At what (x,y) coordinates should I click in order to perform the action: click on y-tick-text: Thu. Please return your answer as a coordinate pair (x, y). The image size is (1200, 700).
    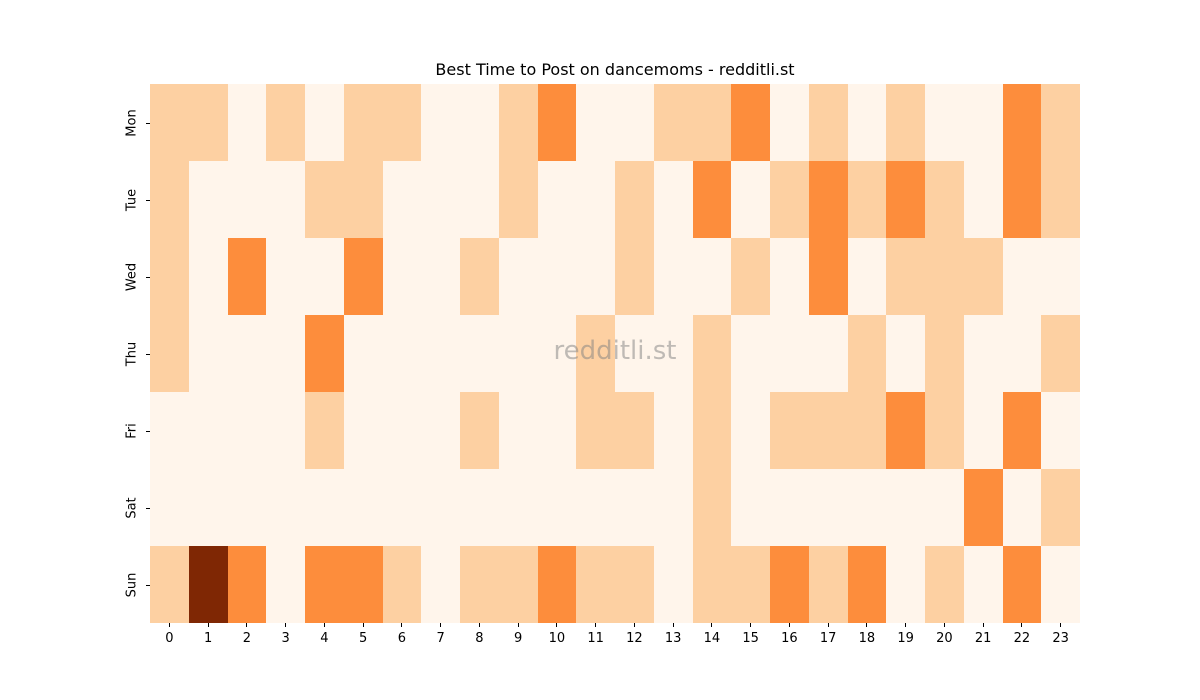
    Looking at the image, I should click on (132, 353).